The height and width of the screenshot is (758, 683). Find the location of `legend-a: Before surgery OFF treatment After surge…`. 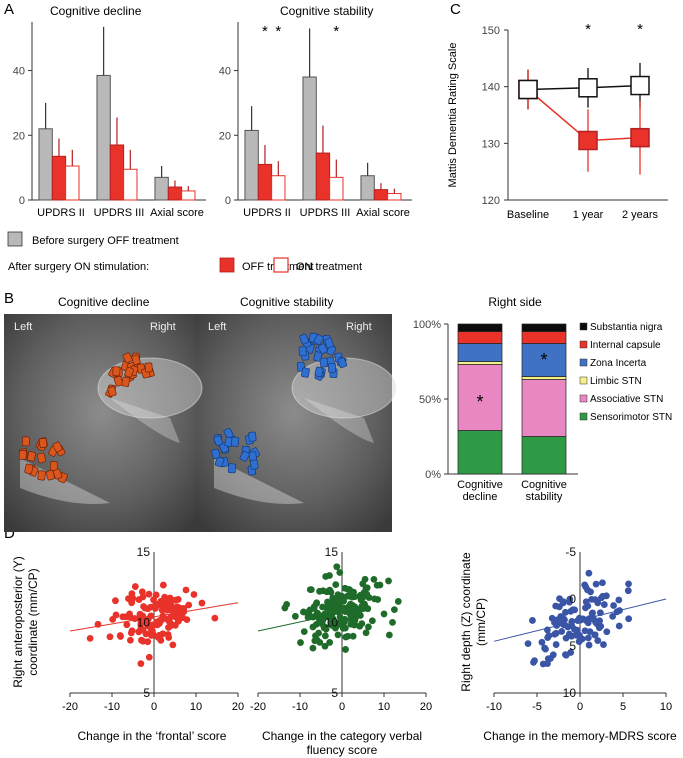

legend-a: Before surgery OFF treatment After surge… is located at coordinates (184, 252).